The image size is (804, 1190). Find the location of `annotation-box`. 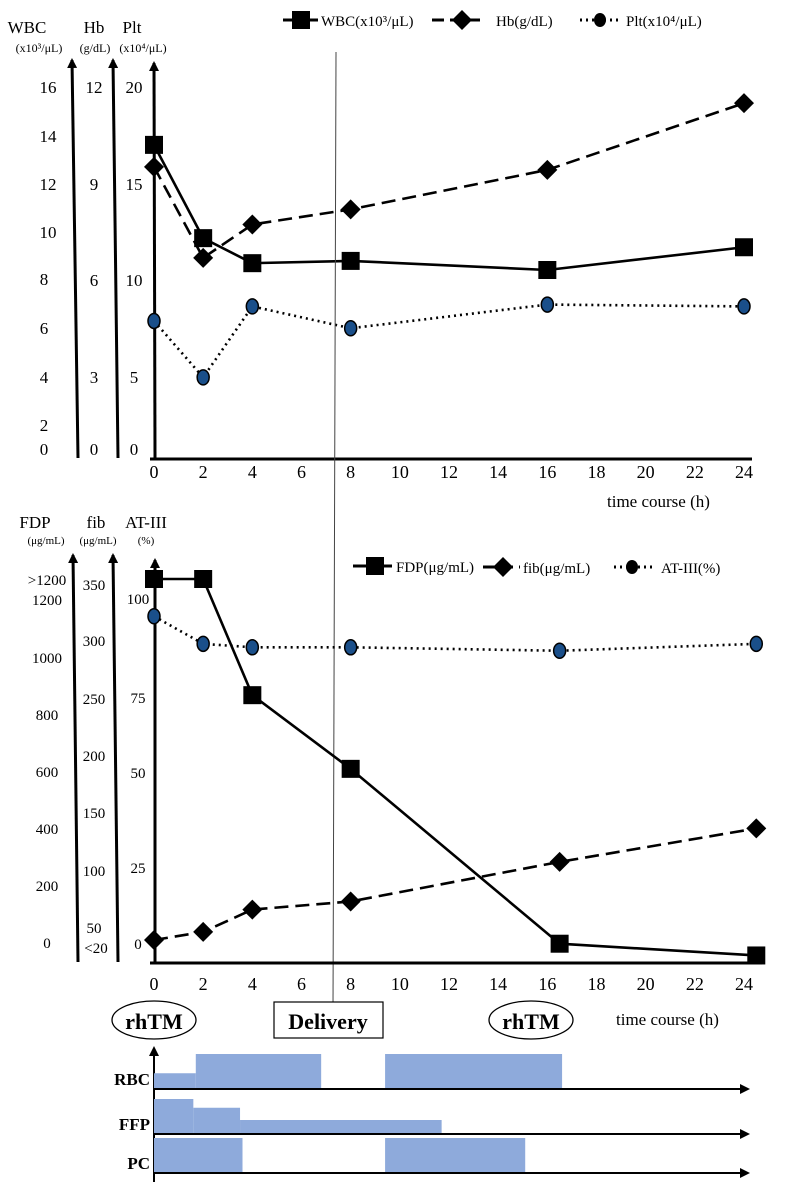

annotation-box is located at coordinates (328, 1020).